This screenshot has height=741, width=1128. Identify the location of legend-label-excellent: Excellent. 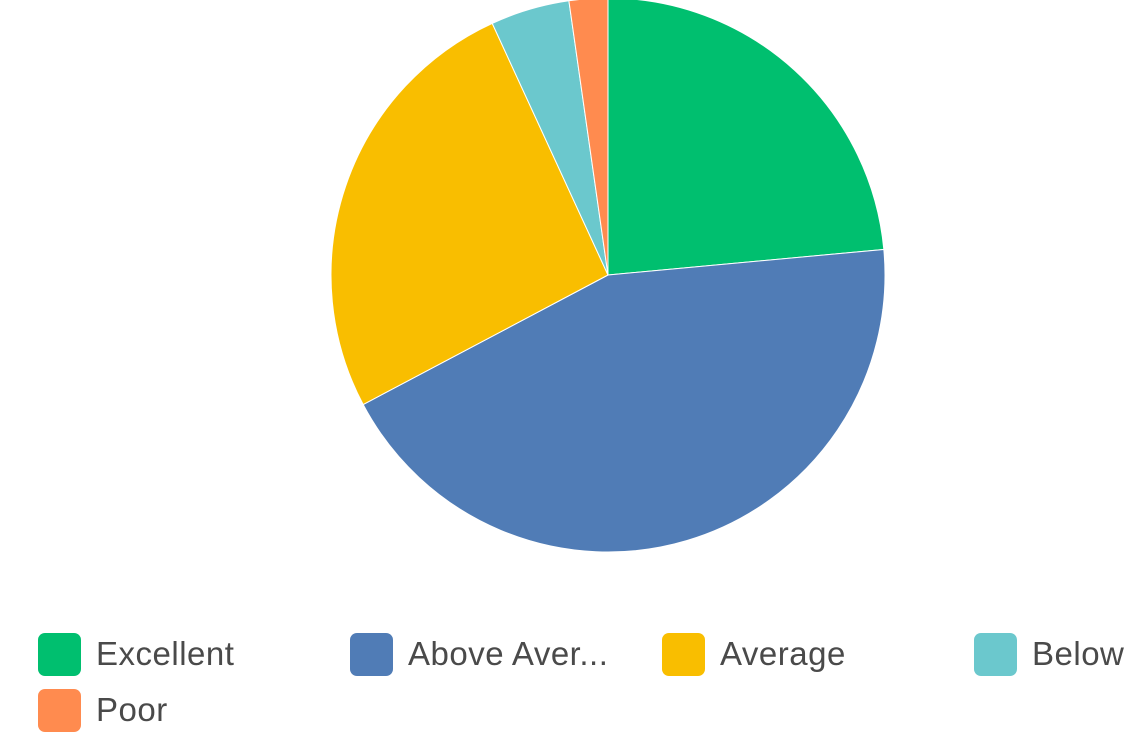
(165, 653).